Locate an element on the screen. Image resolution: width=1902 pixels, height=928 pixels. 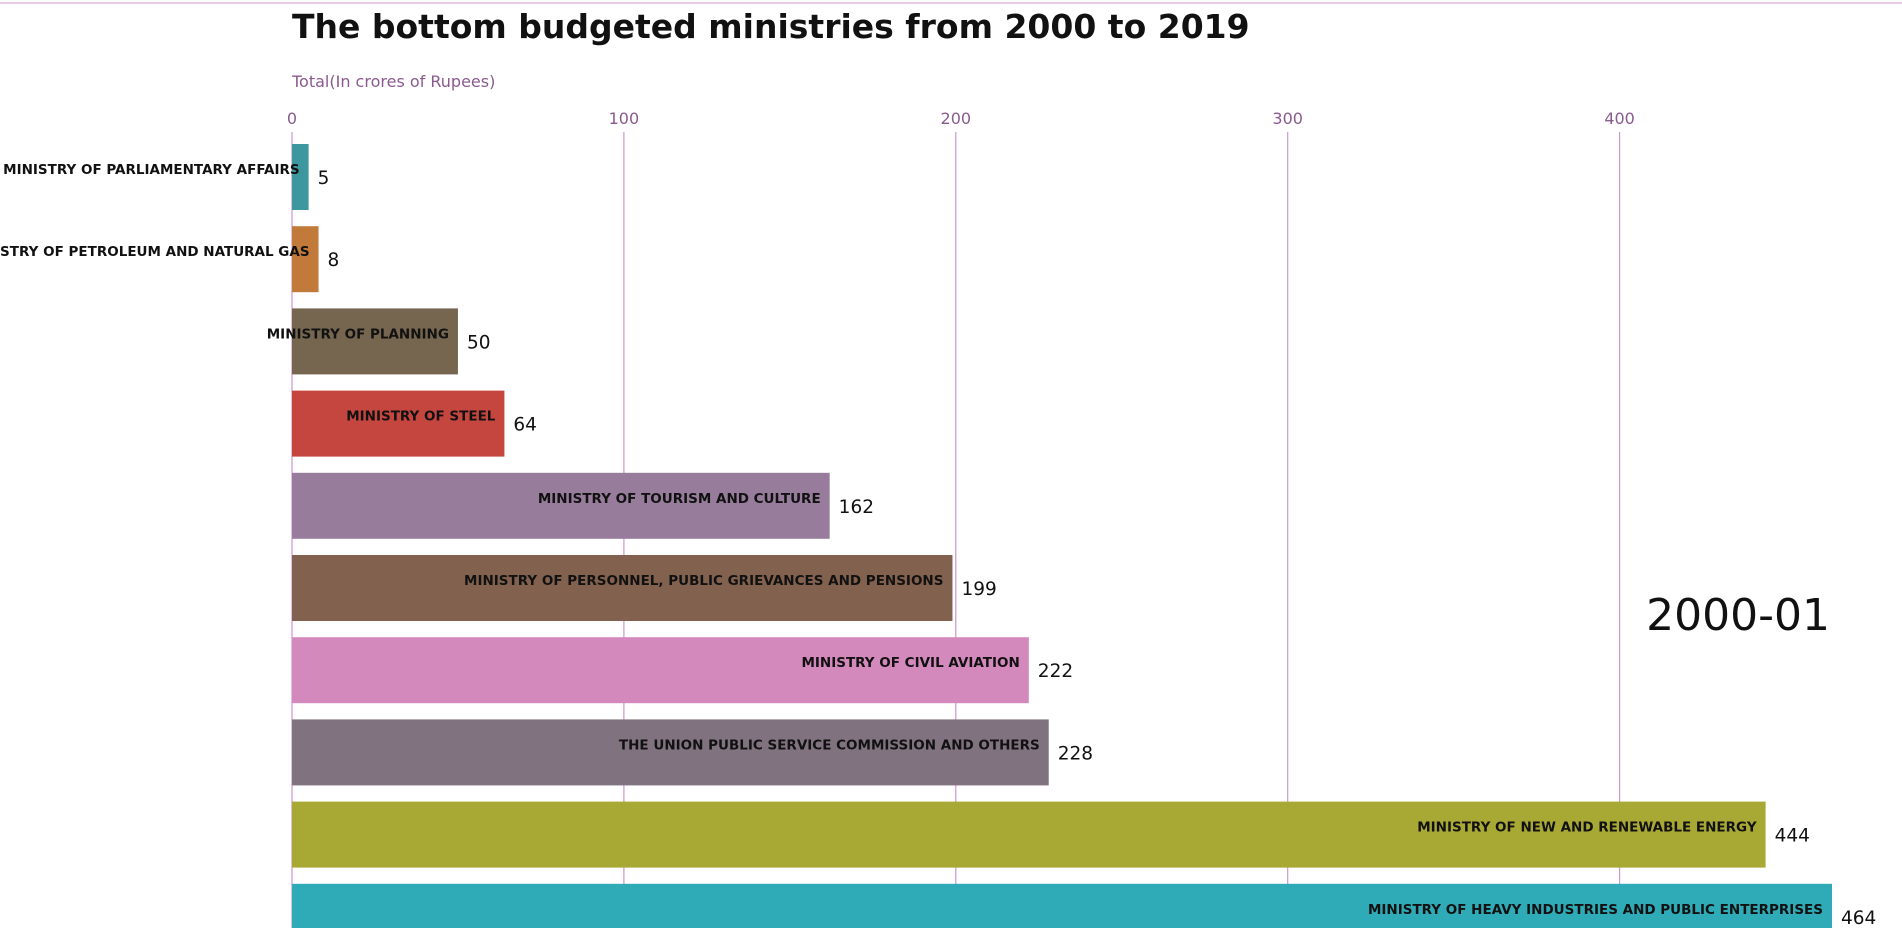
bar-value-label: 5 is located at coordinates (324, 178).